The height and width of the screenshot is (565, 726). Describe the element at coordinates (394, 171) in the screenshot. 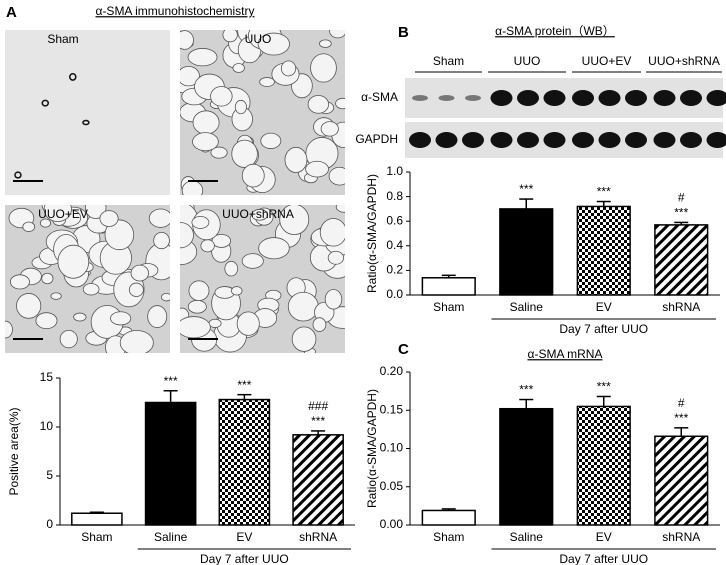

I see `y-tick-label: 1.0` at that location.